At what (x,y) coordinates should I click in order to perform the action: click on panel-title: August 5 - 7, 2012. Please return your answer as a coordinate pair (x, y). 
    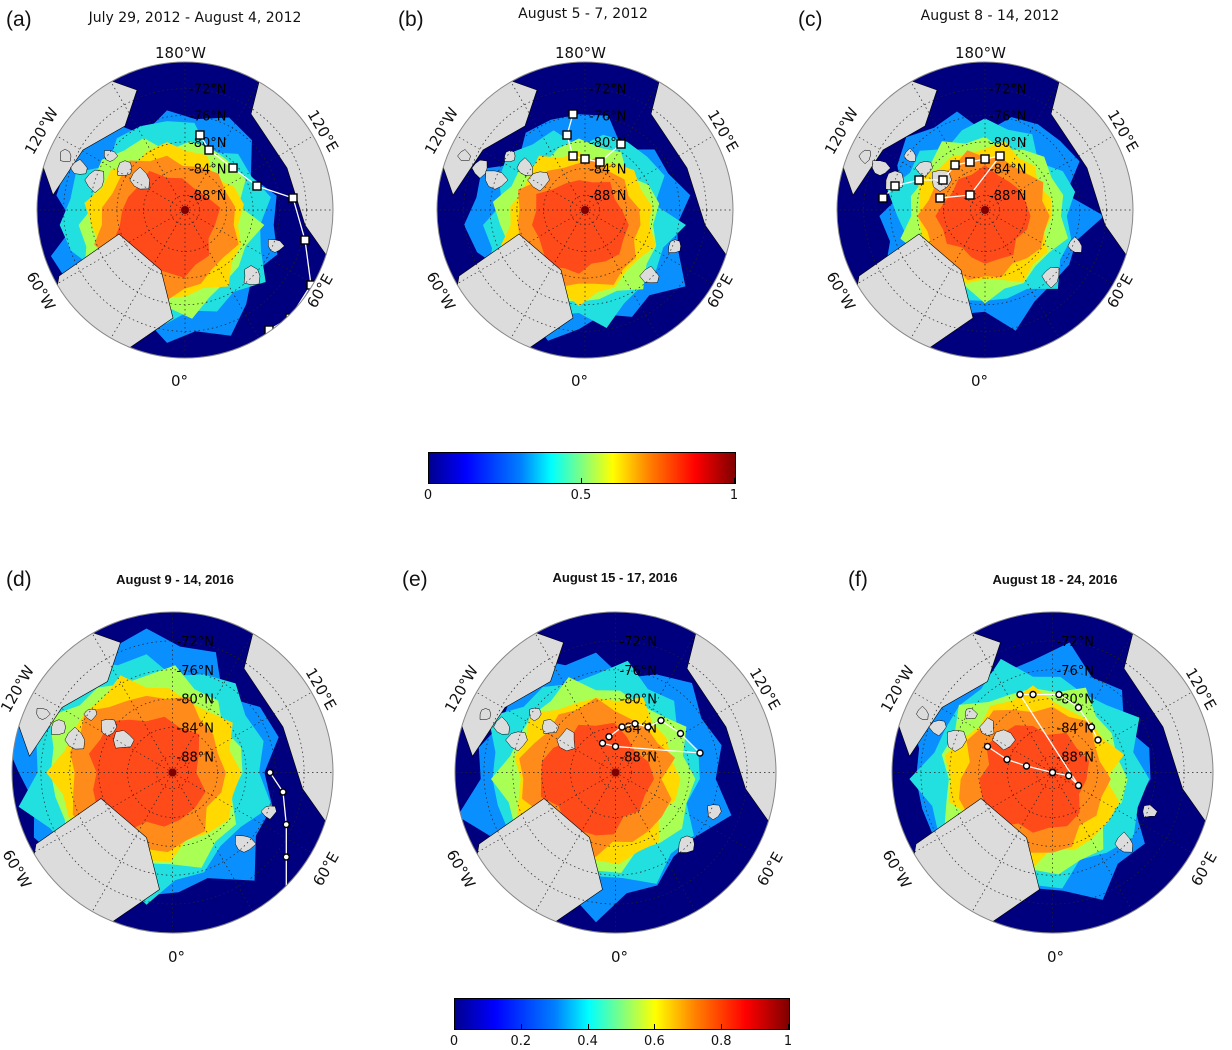
    Looking at the image, I should click on (583, 14).